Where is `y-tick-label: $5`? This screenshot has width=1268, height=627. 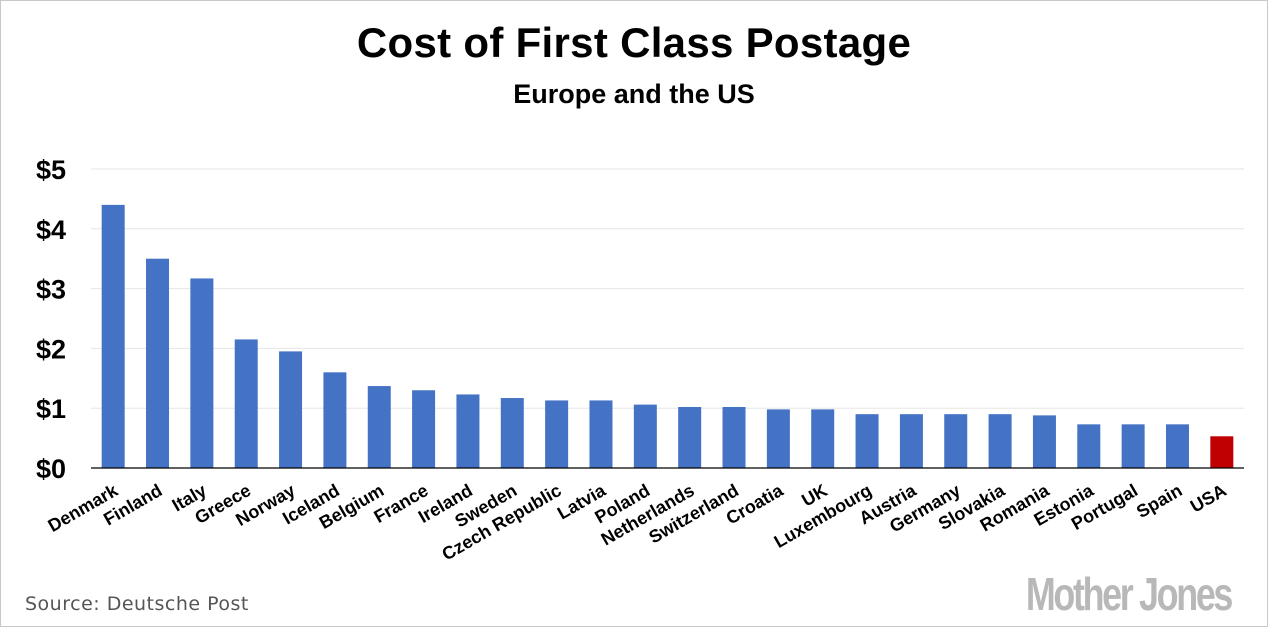 y-tick-label: $5 is located at coordinates (51, 170).